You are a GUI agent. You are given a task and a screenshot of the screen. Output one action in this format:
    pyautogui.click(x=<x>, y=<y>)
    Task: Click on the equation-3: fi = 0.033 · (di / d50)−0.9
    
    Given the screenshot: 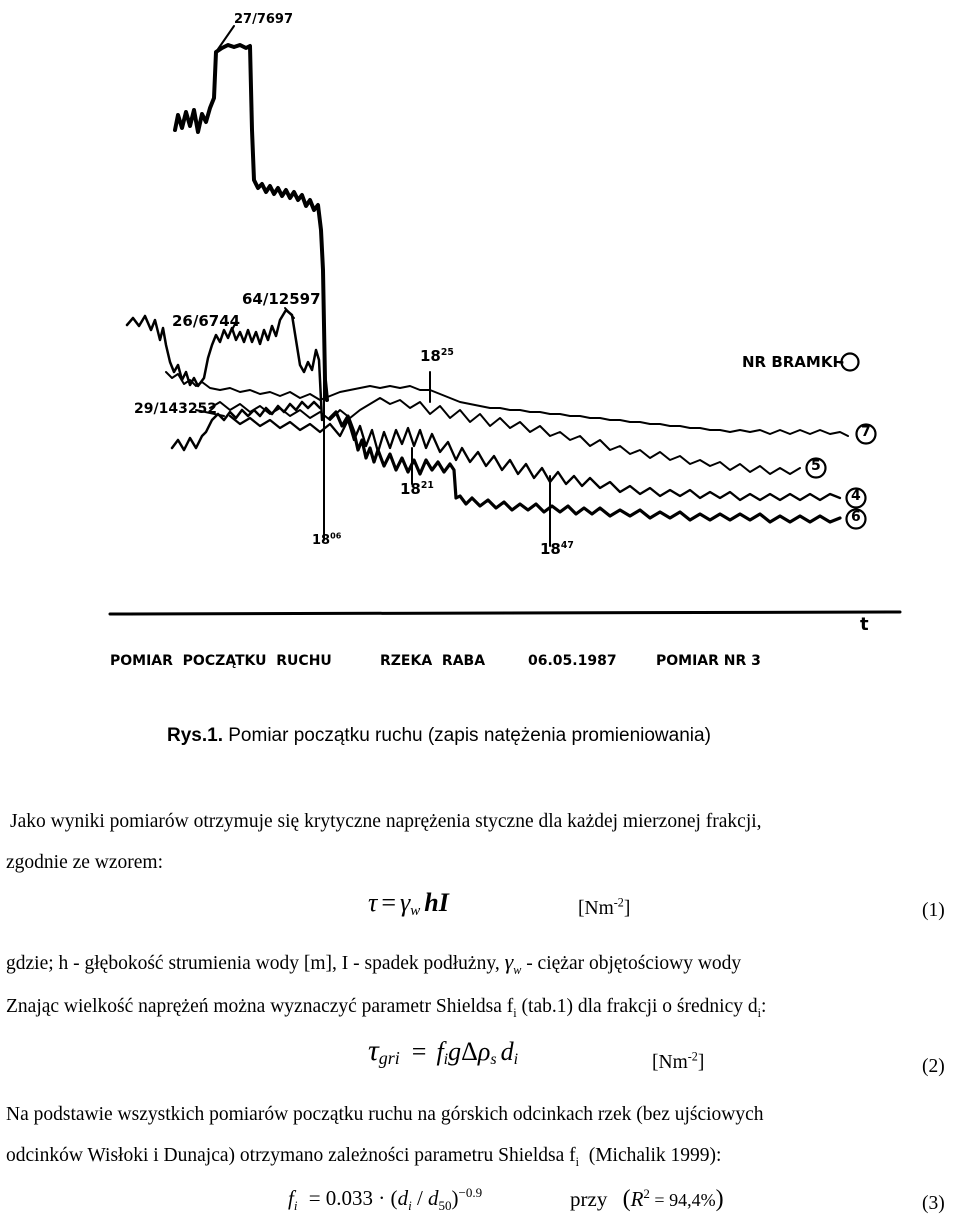 What is the action you would take?
    pyautogui.click(x=385, y=1199)
    